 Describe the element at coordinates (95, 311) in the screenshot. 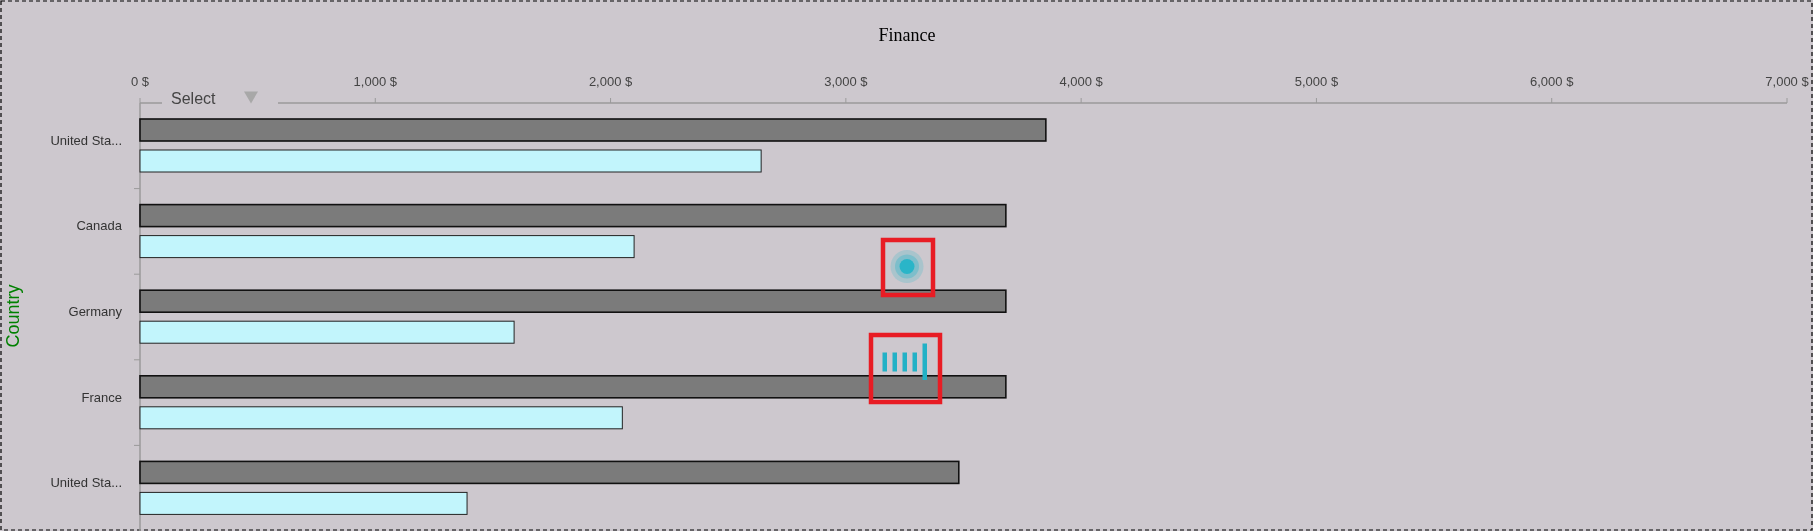

I see `y-tick-label: Germany` at that location.